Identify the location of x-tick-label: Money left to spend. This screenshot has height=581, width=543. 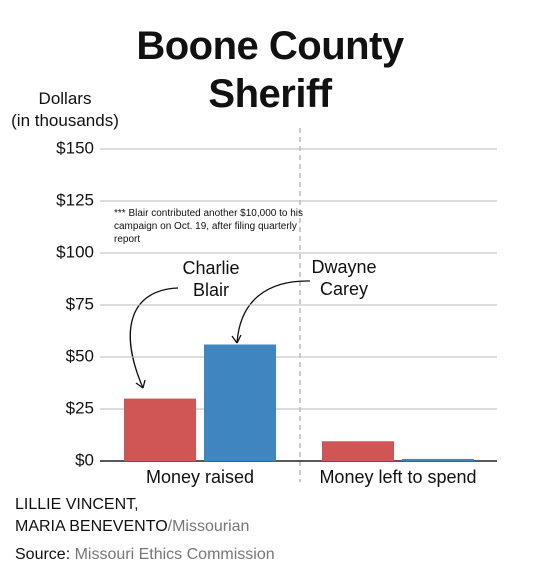
(397, 477).